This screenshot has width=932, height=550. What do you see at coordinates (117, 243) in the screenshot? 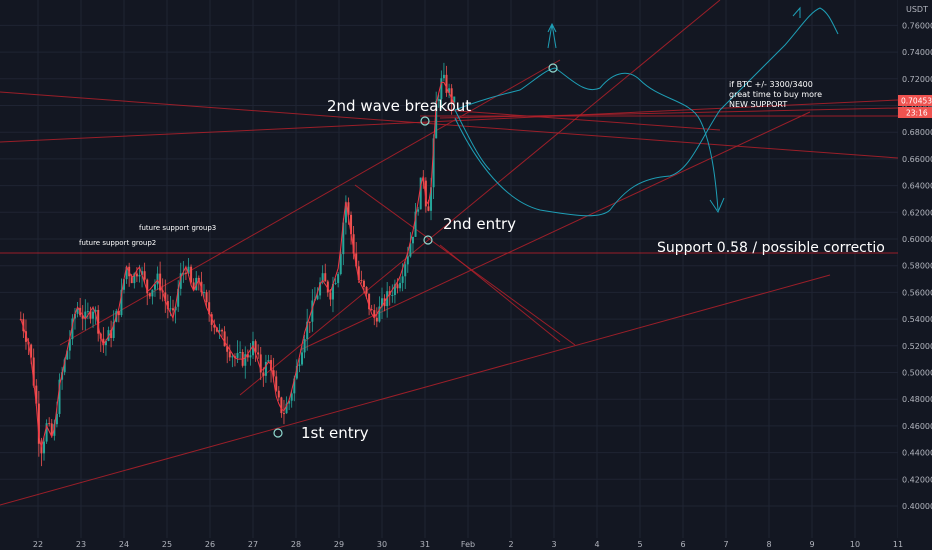
I see `annotation-support-group2: future support group2` at bounding box center [117, 243].